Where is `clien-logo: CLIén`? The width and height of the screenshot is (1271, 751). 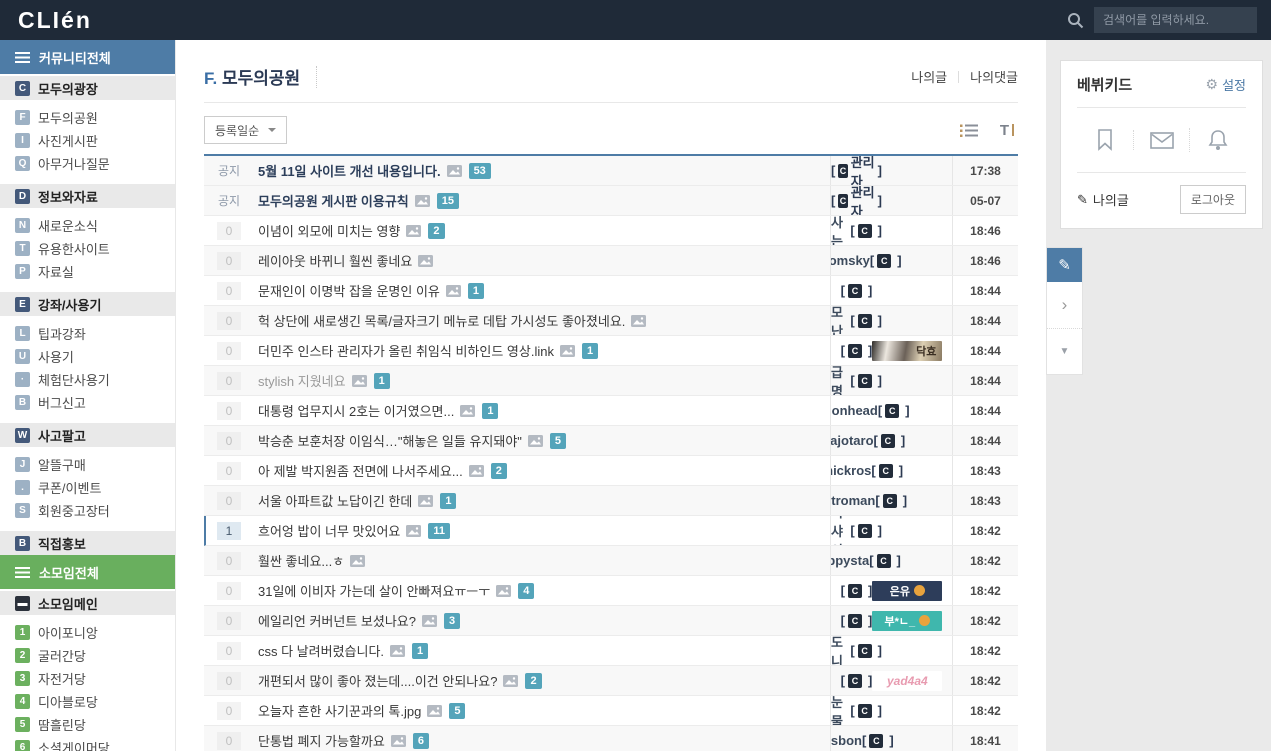
clien-logo: CLIén is located at coordinates (55, 19).